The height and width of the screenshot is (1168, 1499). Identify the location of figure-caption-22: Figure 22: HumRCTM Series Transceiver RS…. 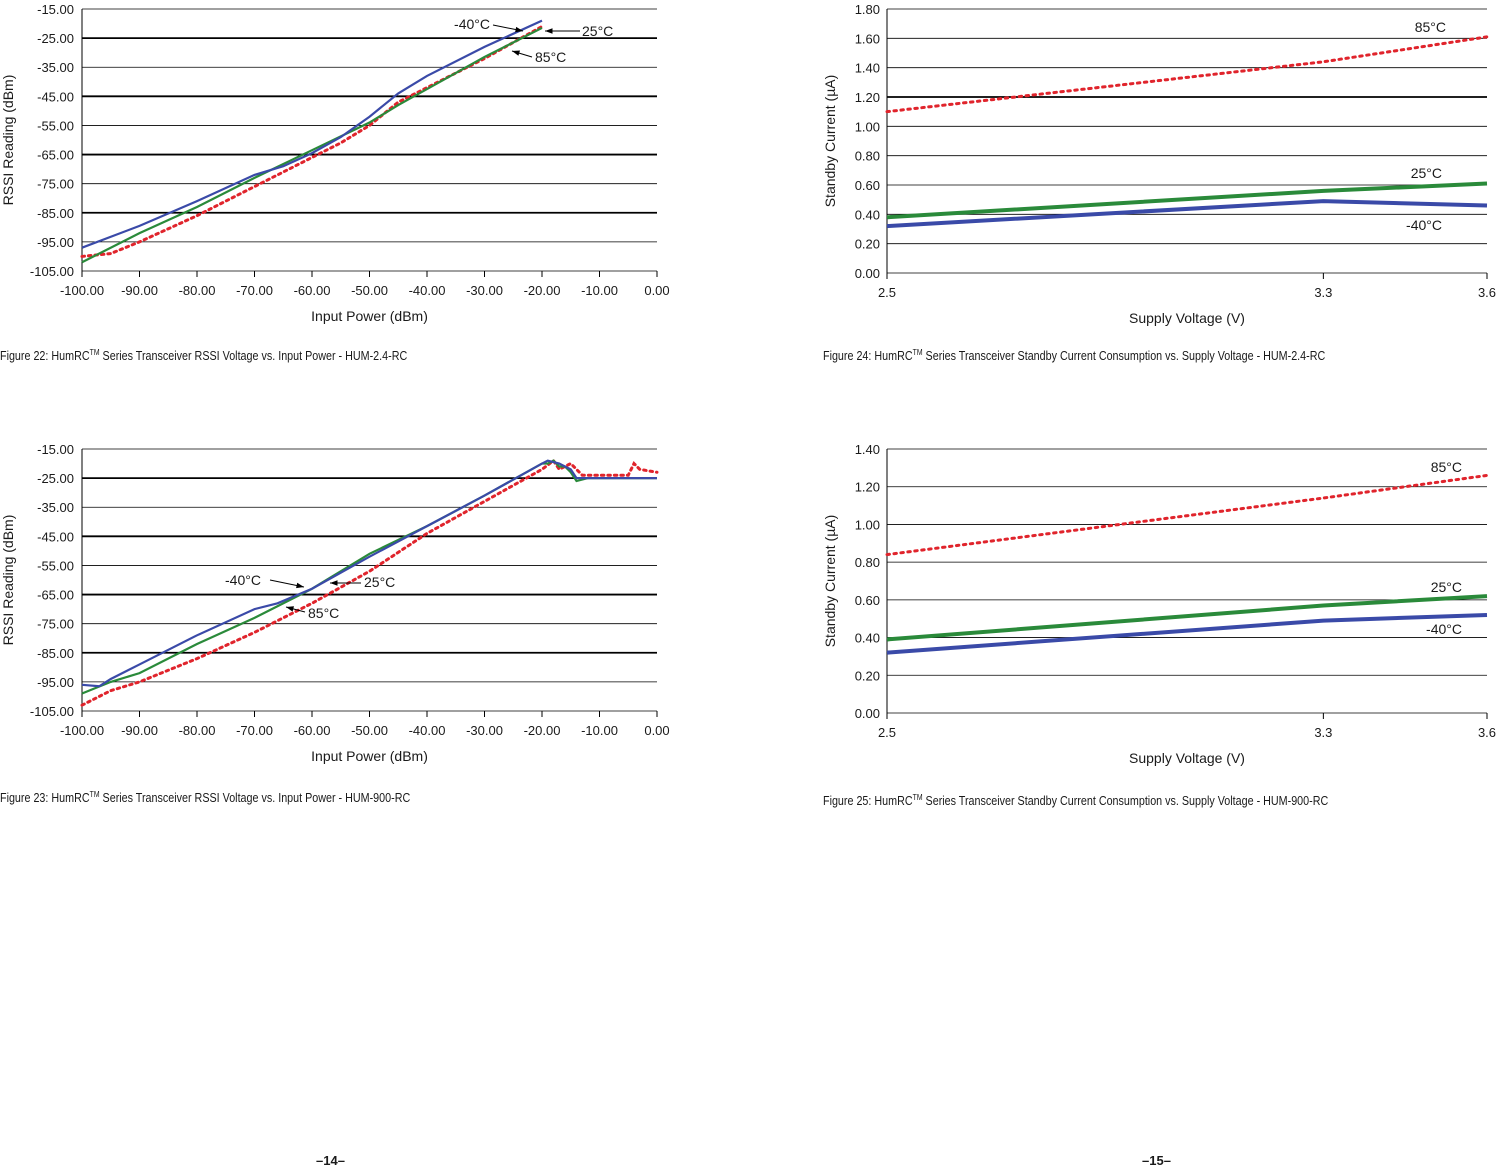
(203, 355).